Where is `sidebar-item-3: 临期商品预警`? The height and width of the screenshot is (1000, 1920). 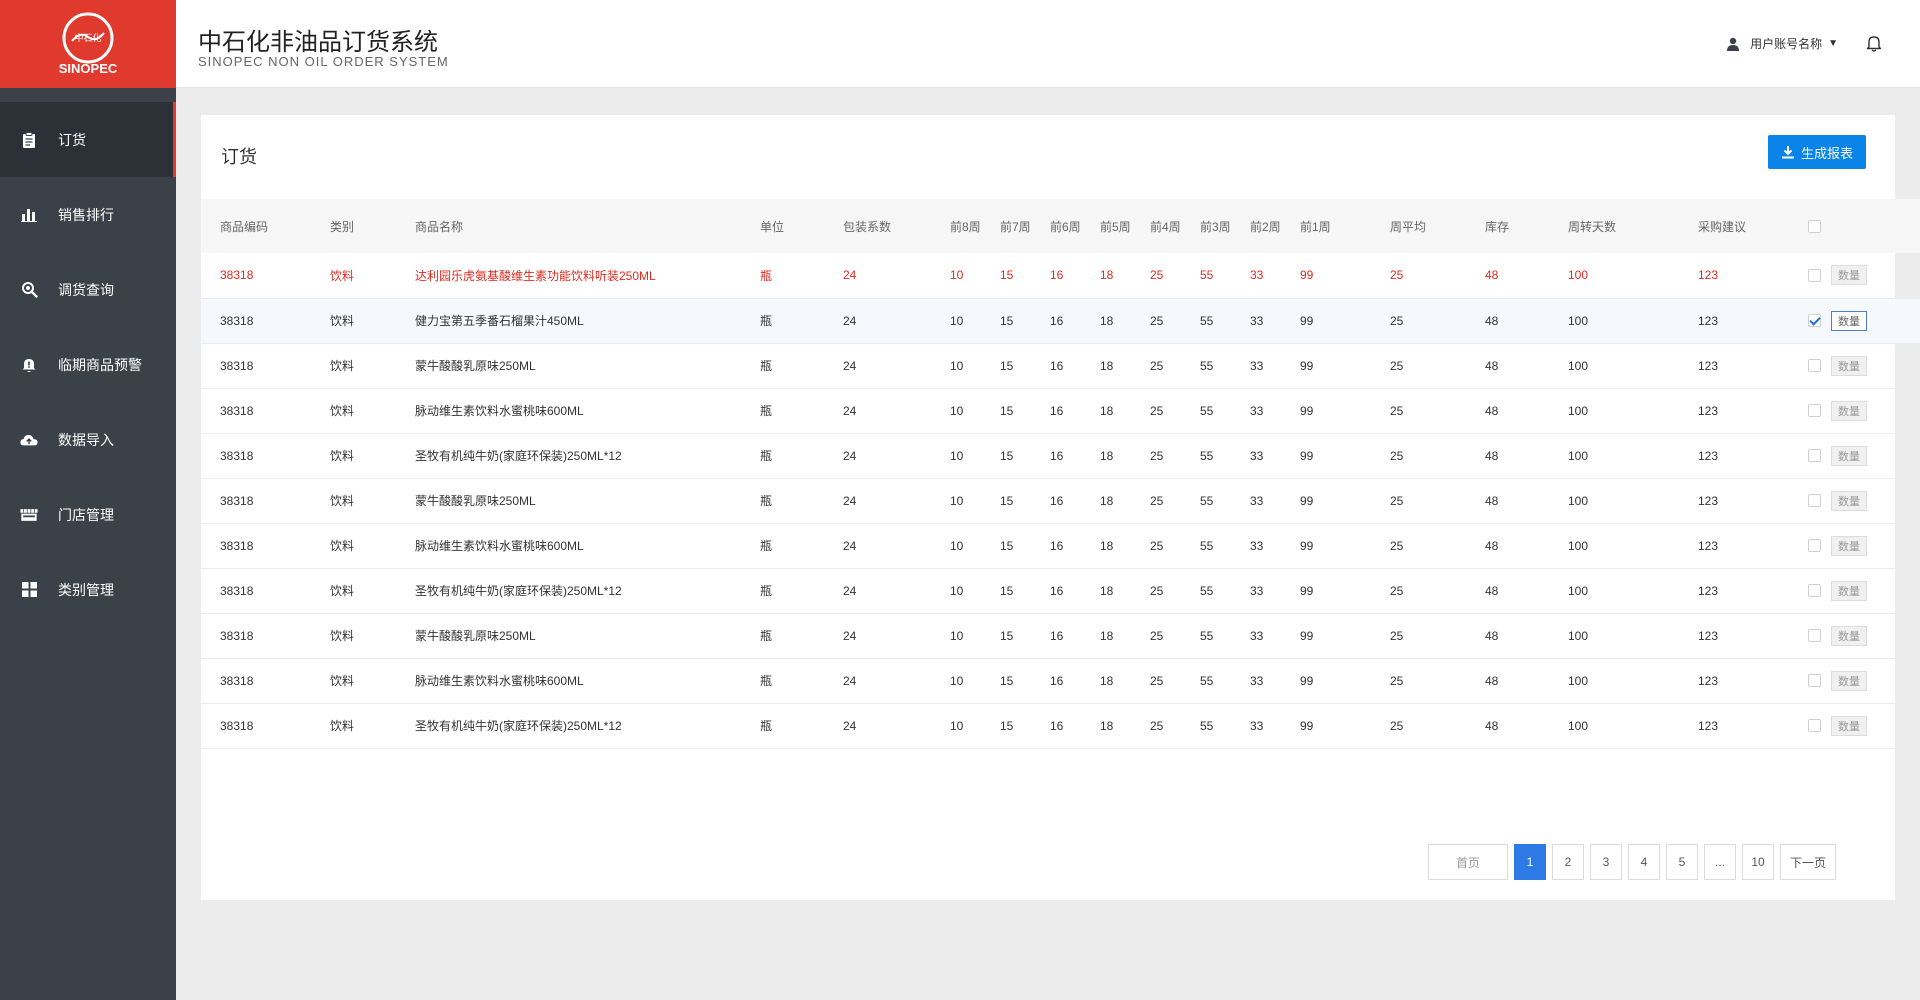
sidebar-item-3: 临期商品预警 is located at coordinates (88, 364).